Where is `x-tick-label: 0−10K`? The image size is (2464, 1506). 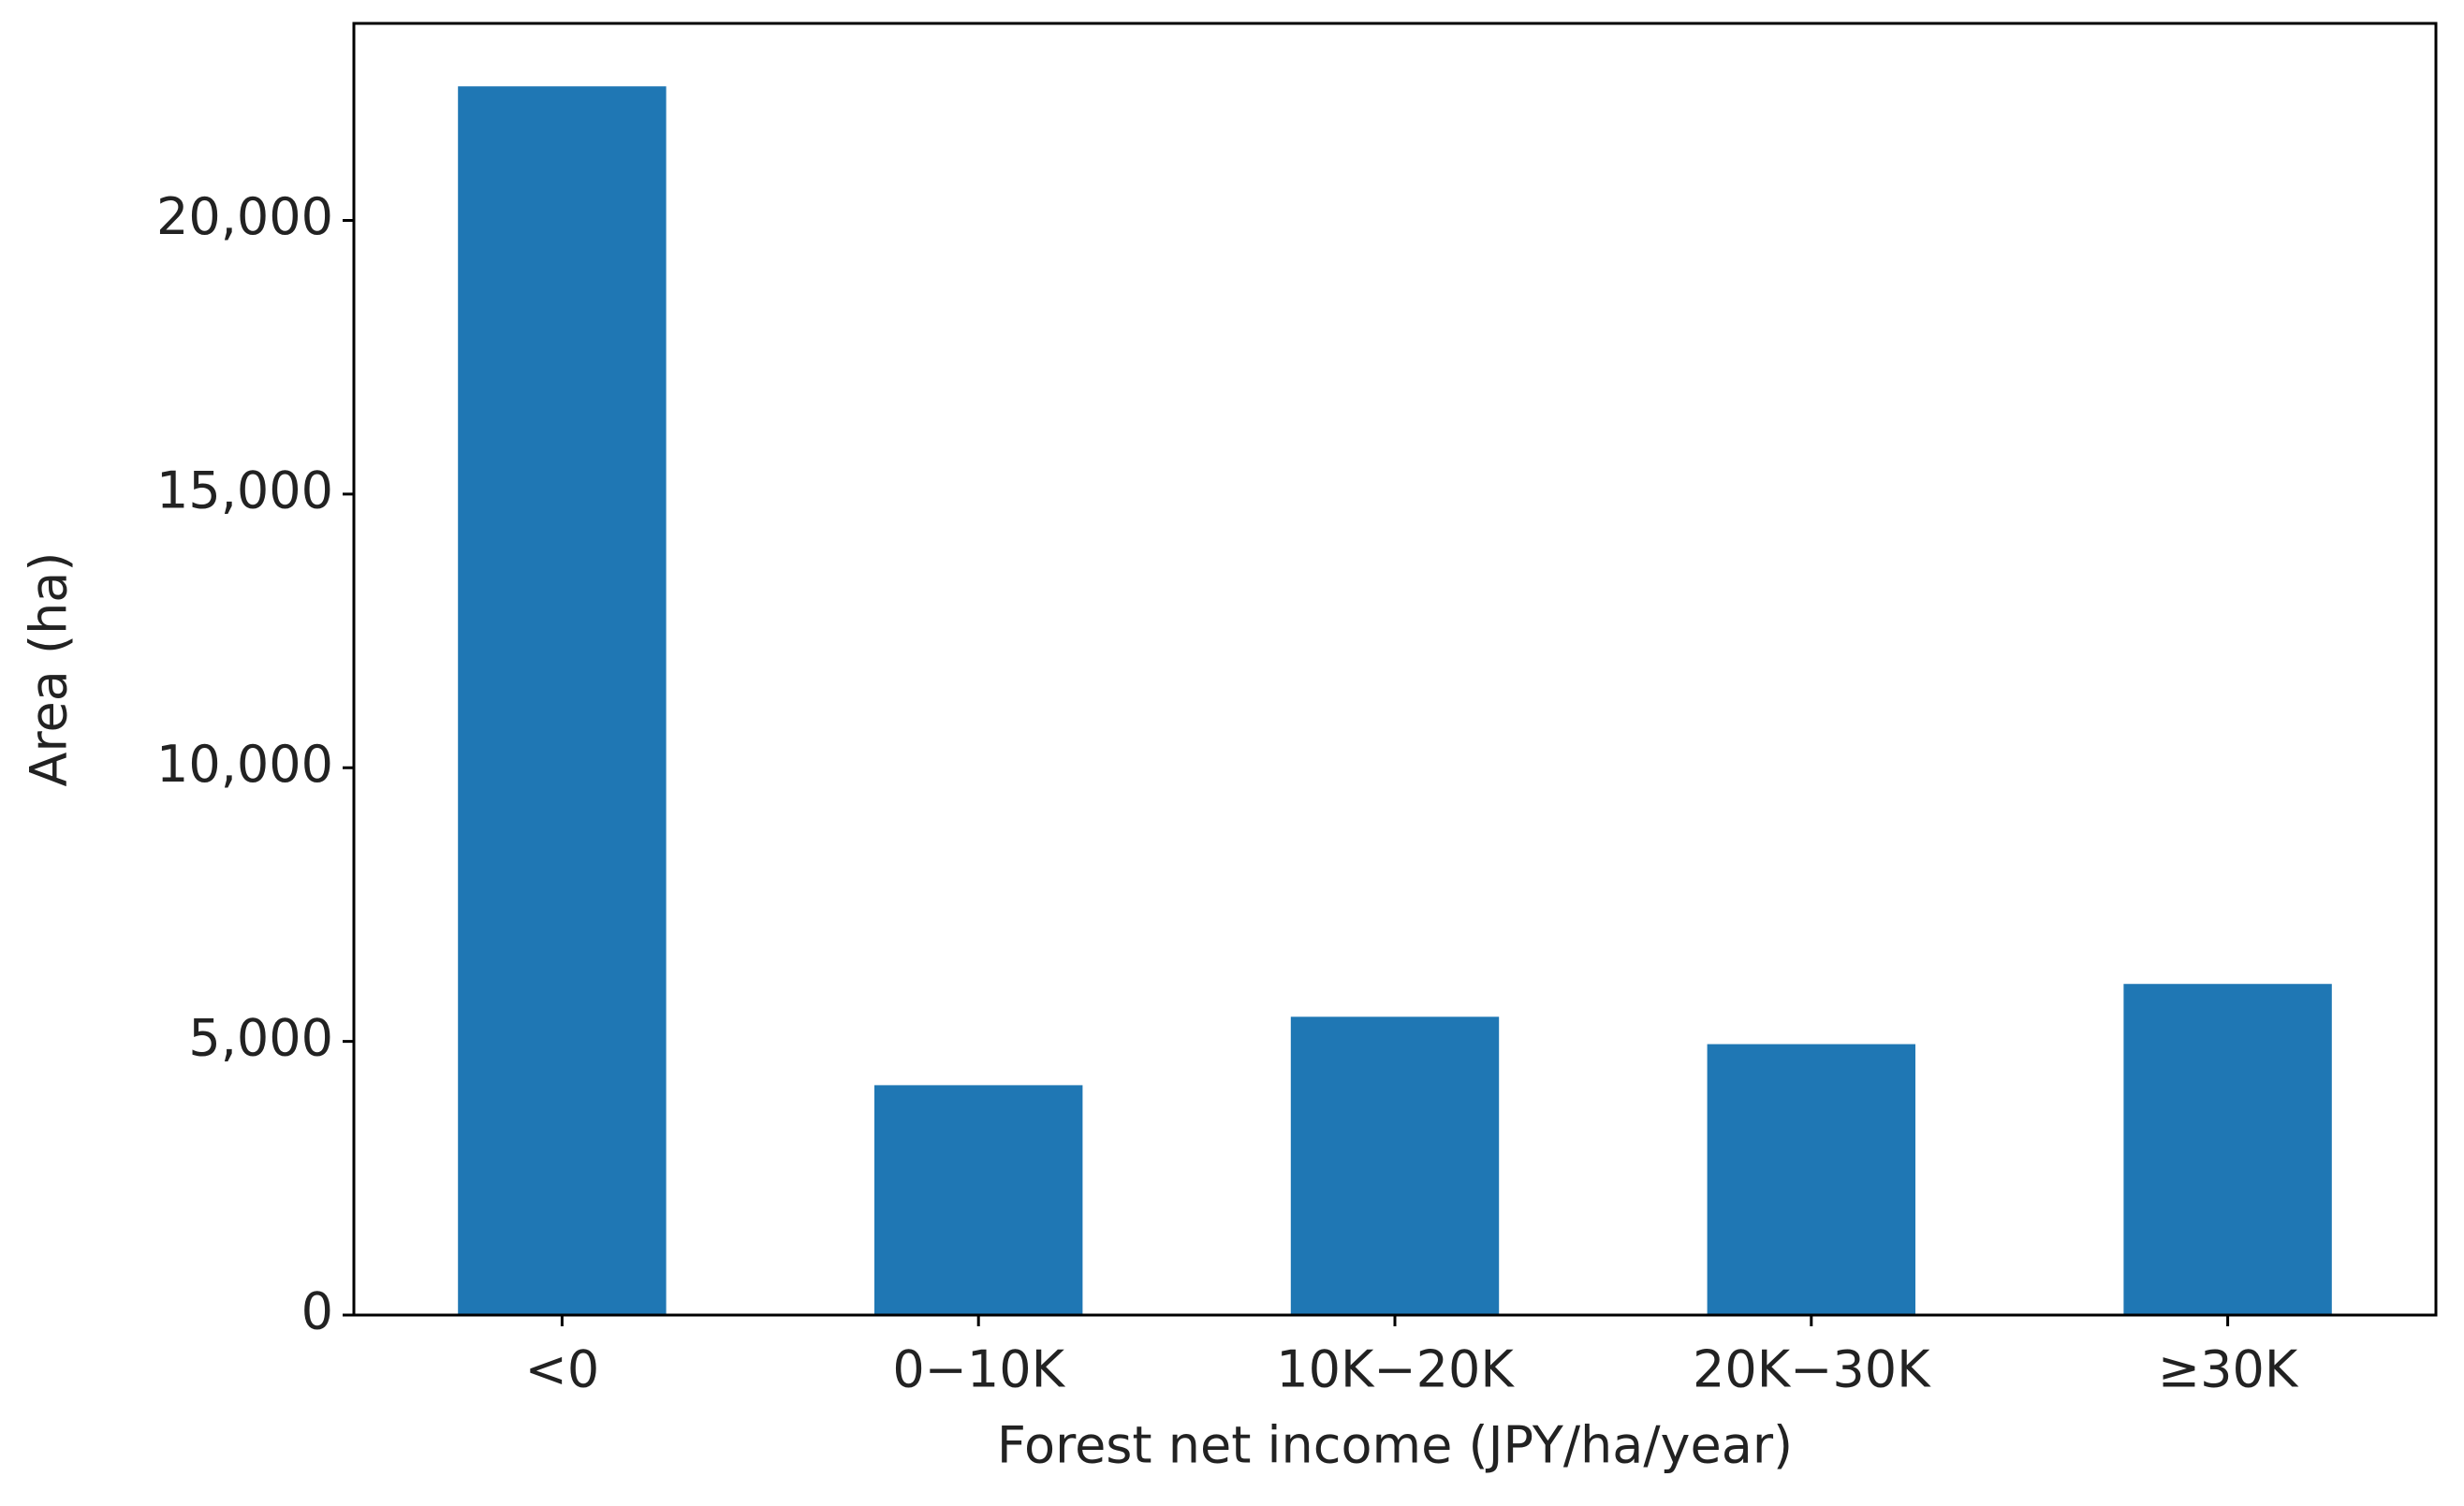 x-tick-label: 0−10K is located at coordinates (978, 1369).